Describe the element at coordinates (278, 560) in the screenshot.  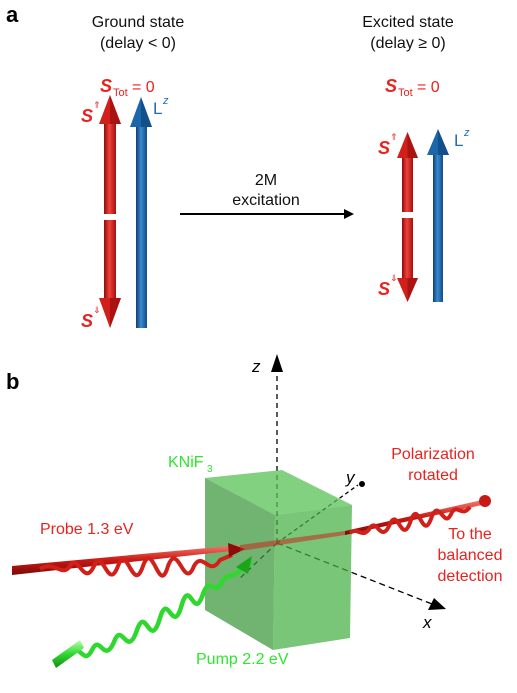
I see `knif3-crystal` at that location.